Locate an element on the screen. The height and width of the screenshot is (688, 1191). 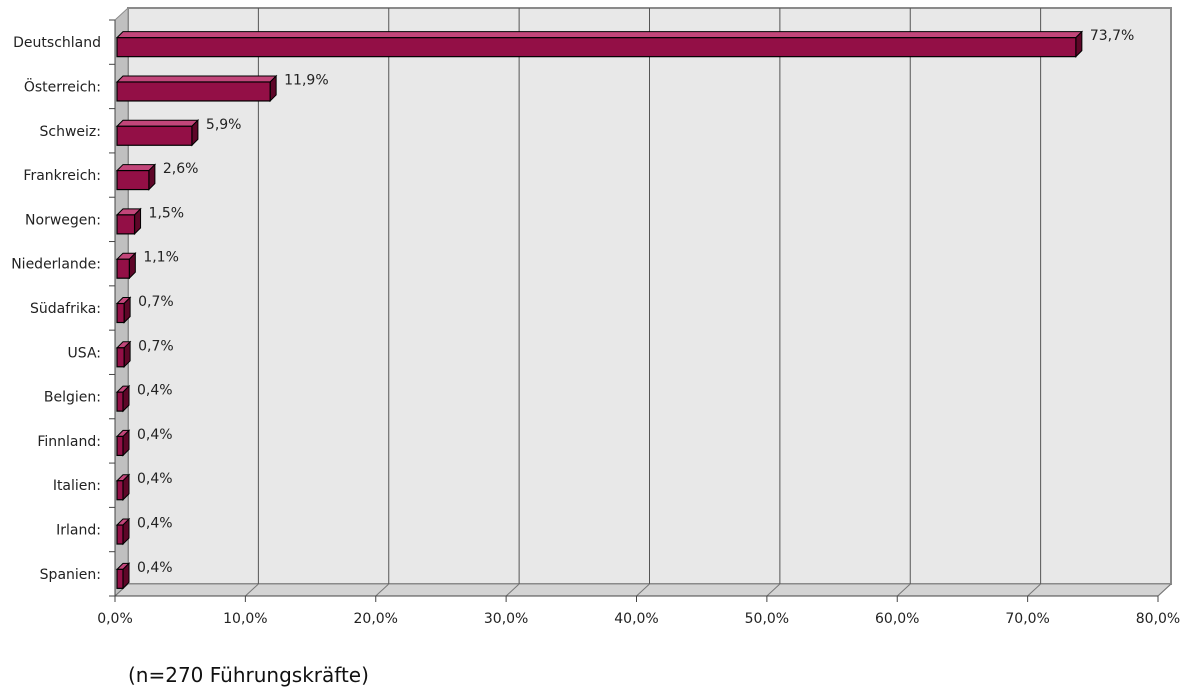
x-tick-label: 20,0% is located at coordinates (376, 619).